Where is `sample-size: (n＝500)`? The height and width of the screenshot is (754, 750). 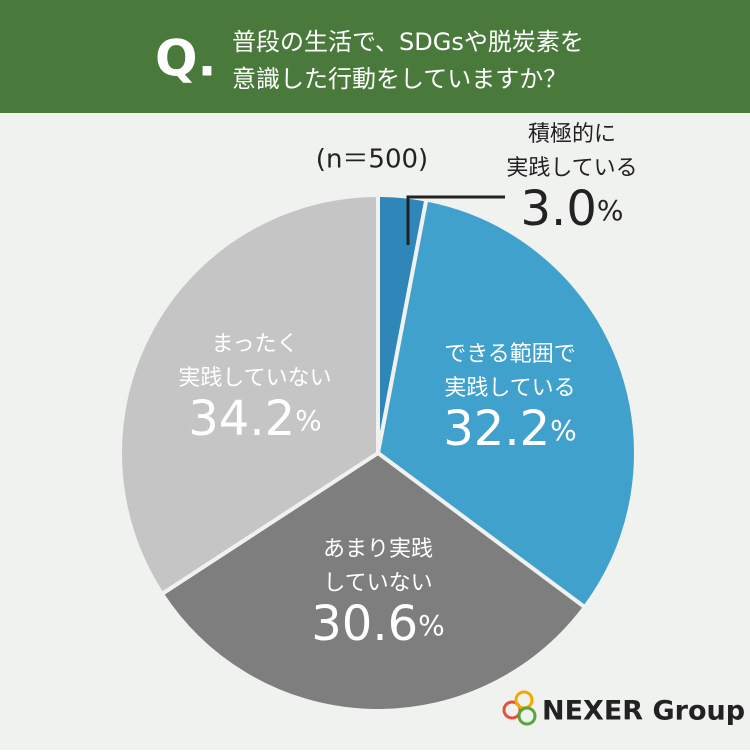
sample-size: (n＝500) is located at coordinates (372, 160).